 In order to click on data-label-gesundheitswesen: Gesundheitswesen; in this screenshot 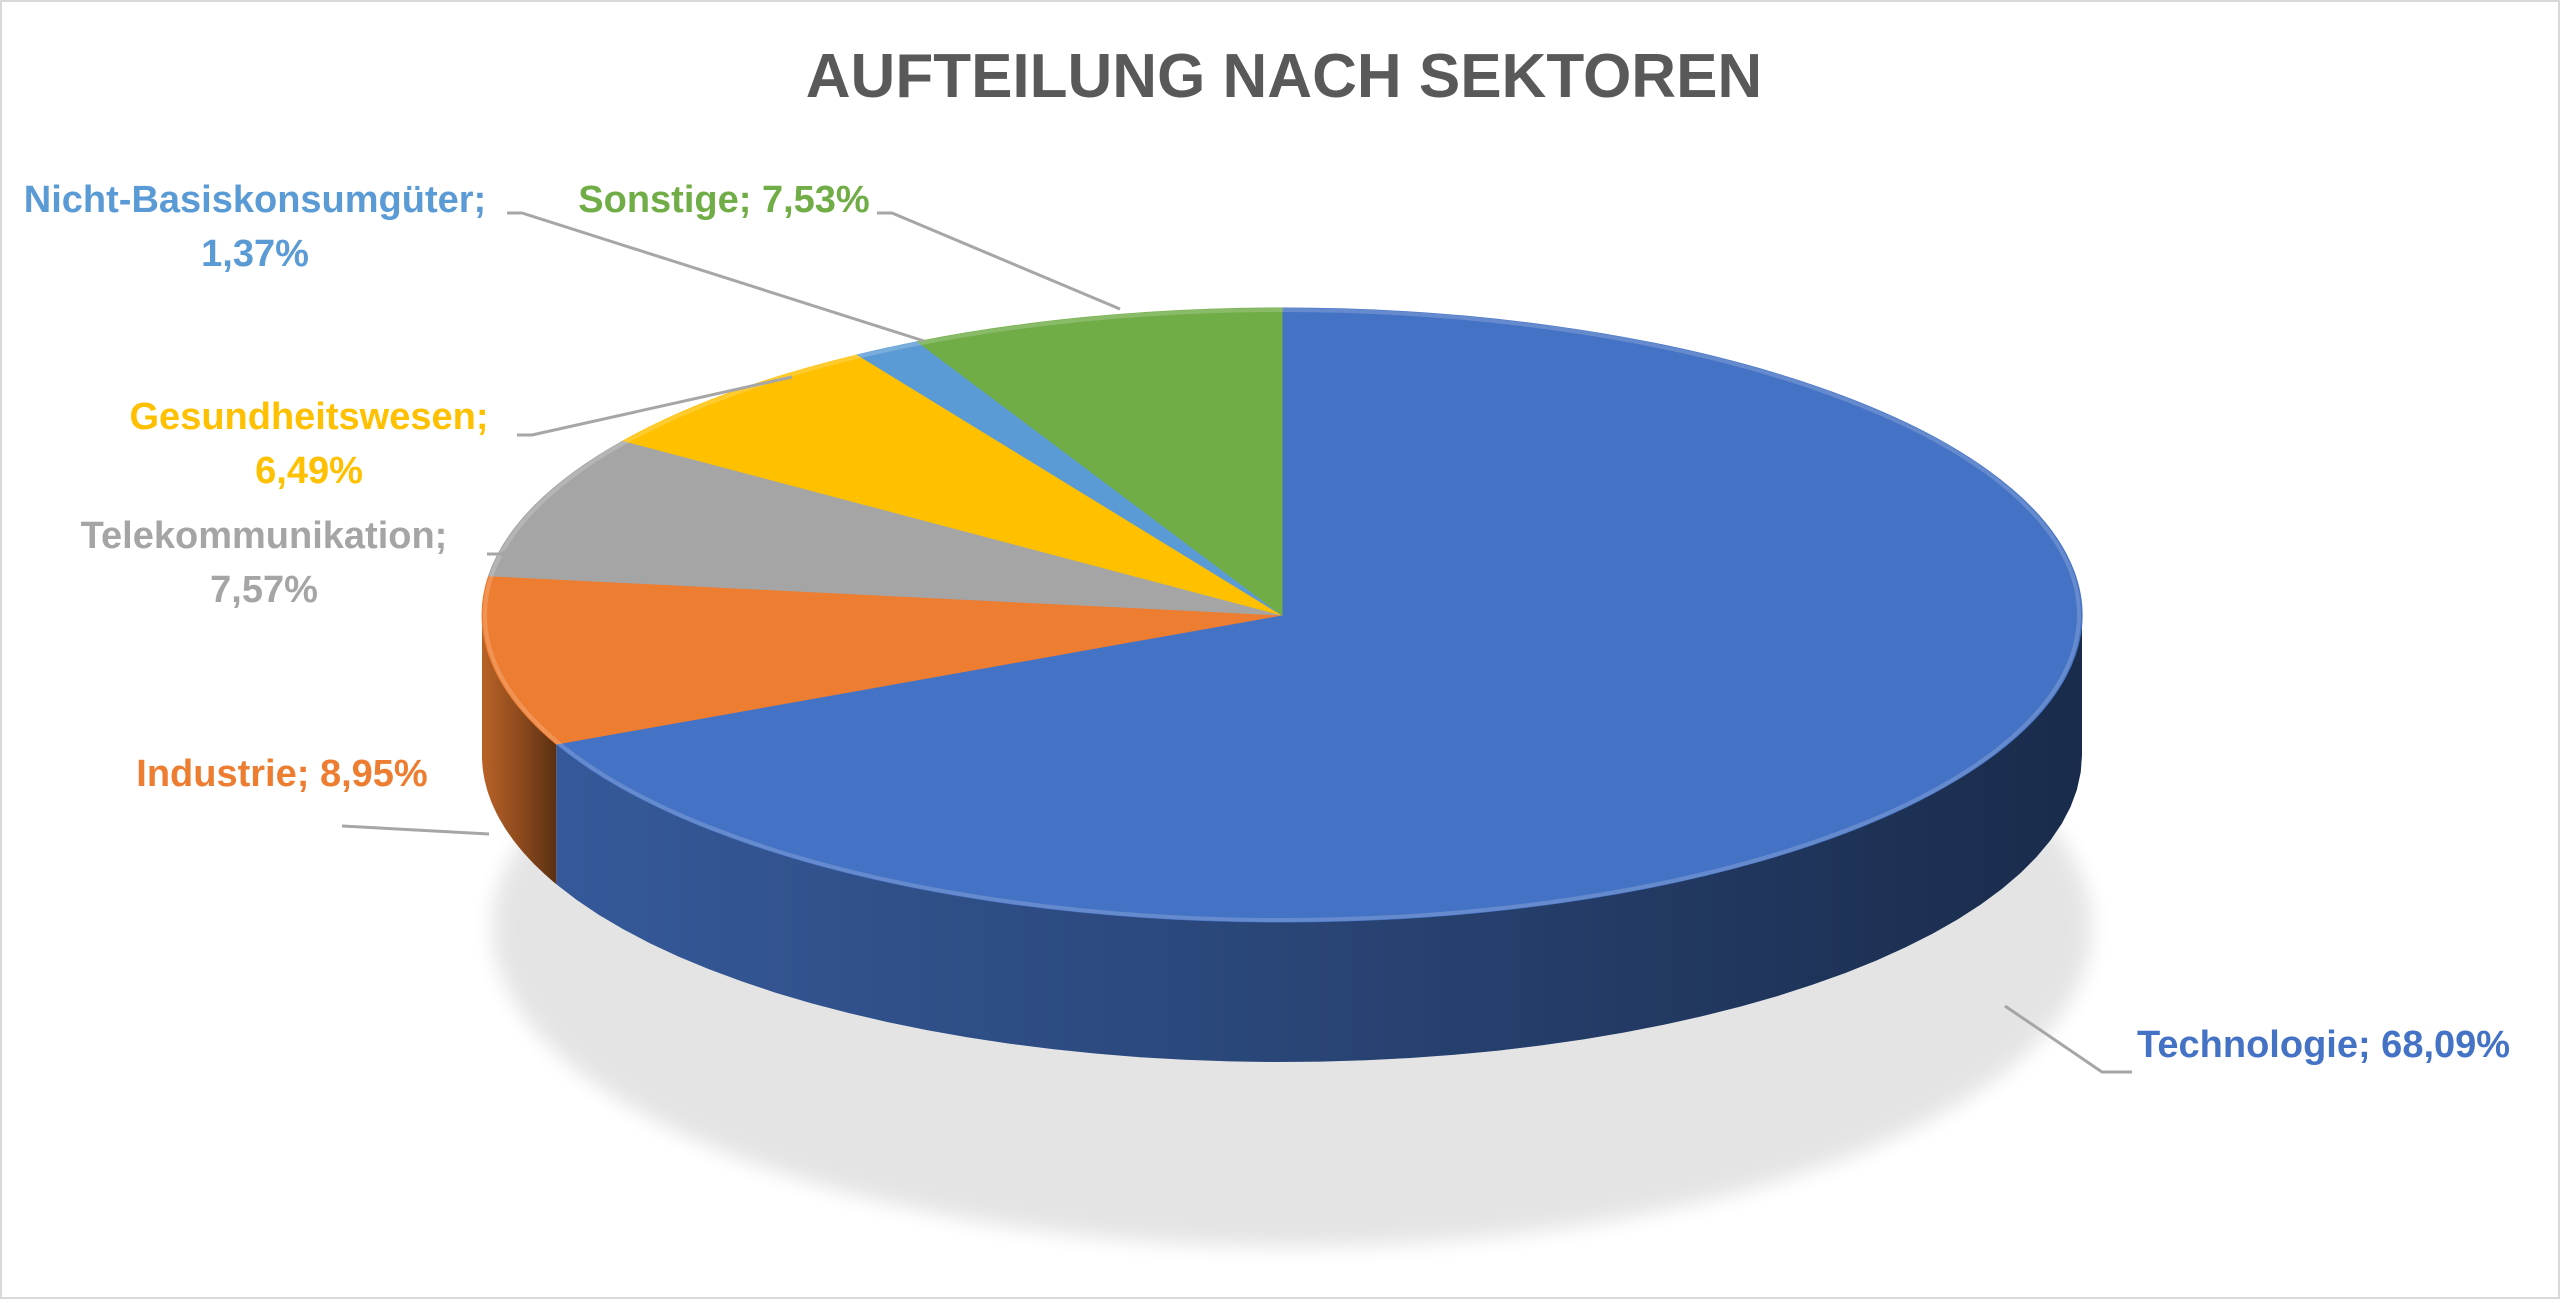, I will do `click(309, 417)`.